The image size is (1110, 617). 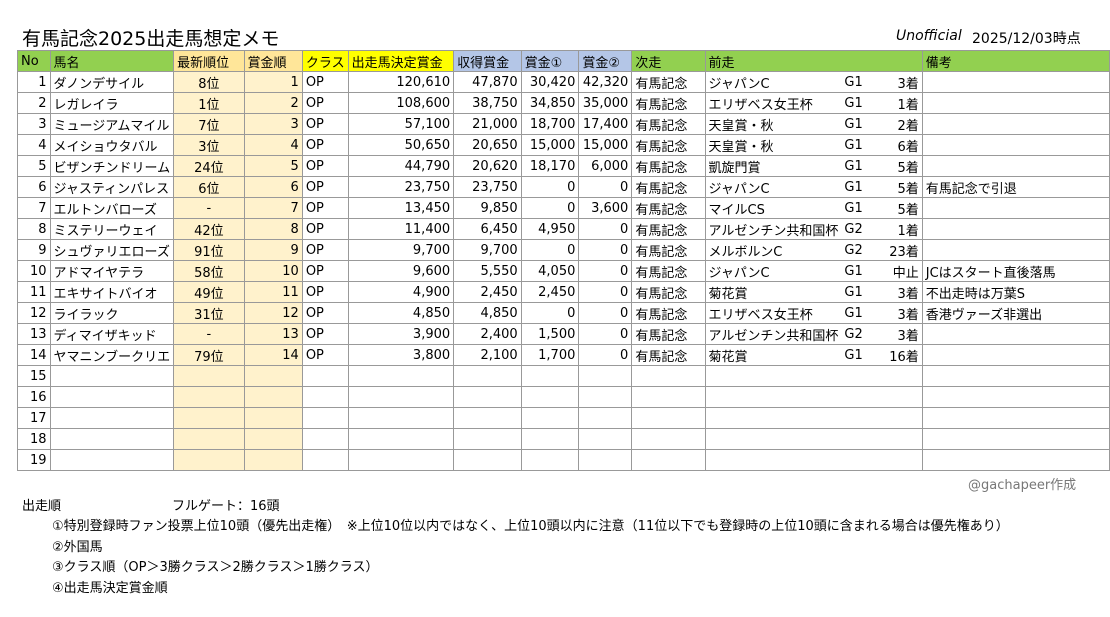 I want to click on table-cell: アルゼンチン共和国杯, so click(x=773, y=334).